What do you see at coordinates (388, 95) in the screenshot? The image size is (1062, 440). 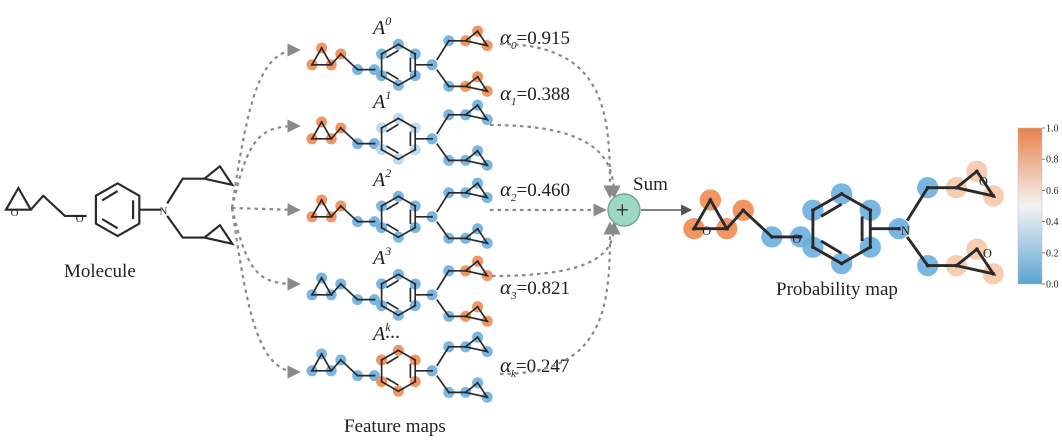 I see `feature-map-superscript: 1` at bounding box center [388, 95].